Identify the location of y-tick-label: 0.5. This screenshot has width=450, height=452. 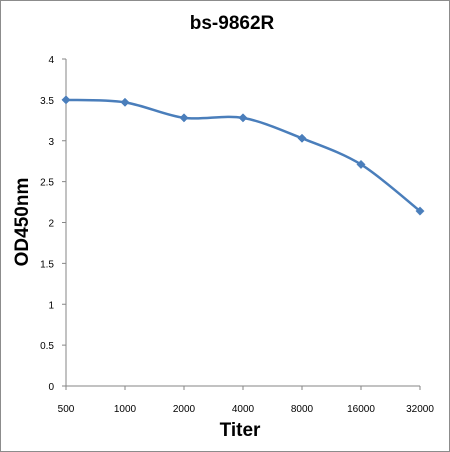
(47, 346).